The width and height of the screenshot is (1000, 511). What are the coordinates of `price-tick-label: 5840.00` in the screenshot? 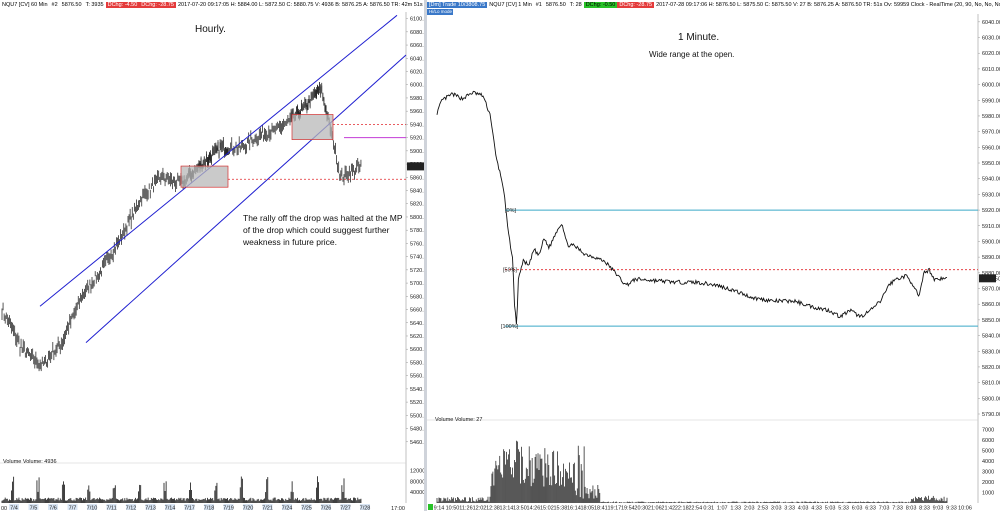 It's located at (420, 192).